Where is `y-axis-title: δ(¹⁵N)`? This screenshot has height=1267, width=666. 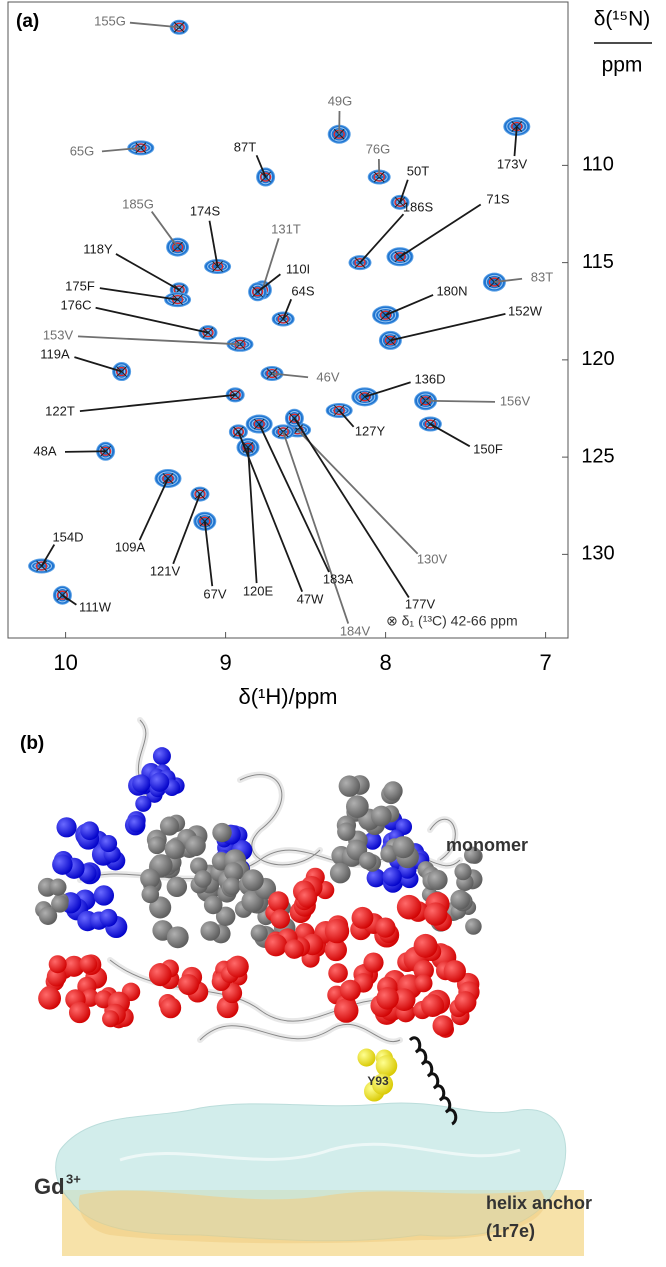
y-axis-title: δ(¹⁵N) is located at coordinates (622, 19).